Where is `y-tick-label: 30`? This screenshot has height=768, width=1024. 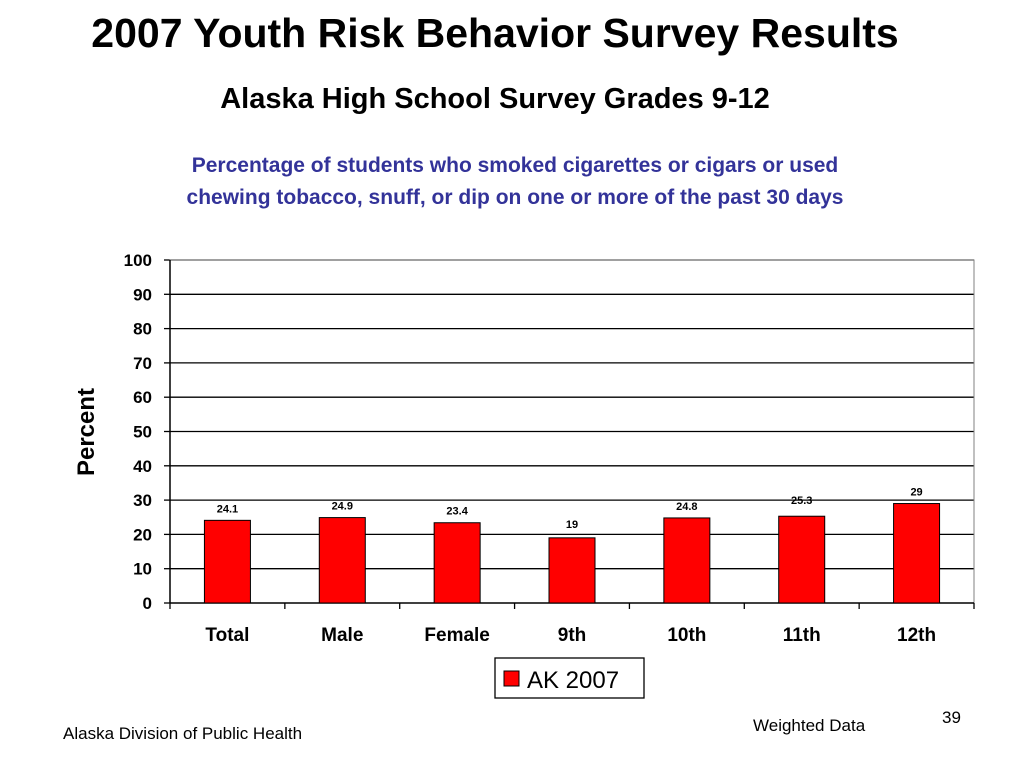
y-tick-label: 30 is located at coordinates (142, 500).